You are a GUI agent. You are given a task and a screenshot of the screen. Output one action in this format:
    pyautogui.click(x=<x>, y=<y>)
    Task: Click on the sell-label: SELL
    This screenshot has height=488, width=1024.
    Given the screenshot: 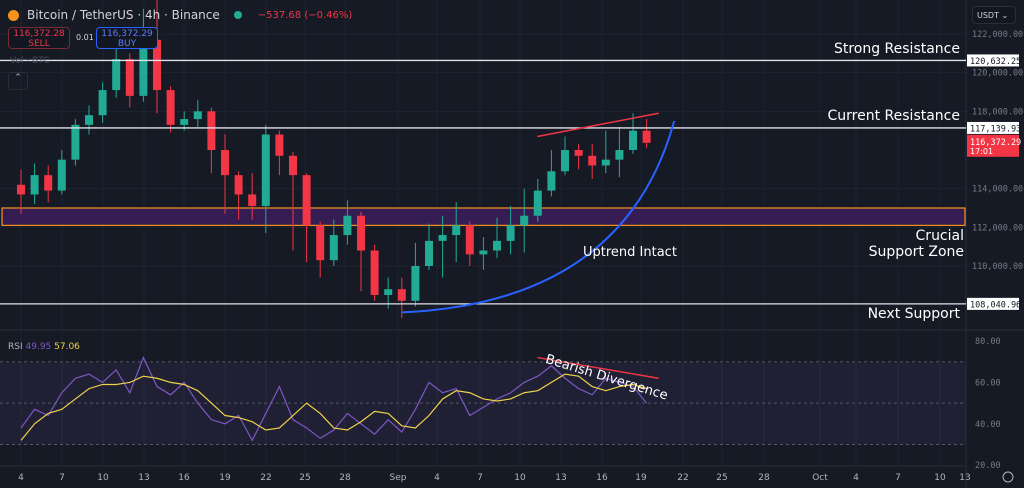 What is the action you would take?
    pyautogui.click(x=39, y=44)
    